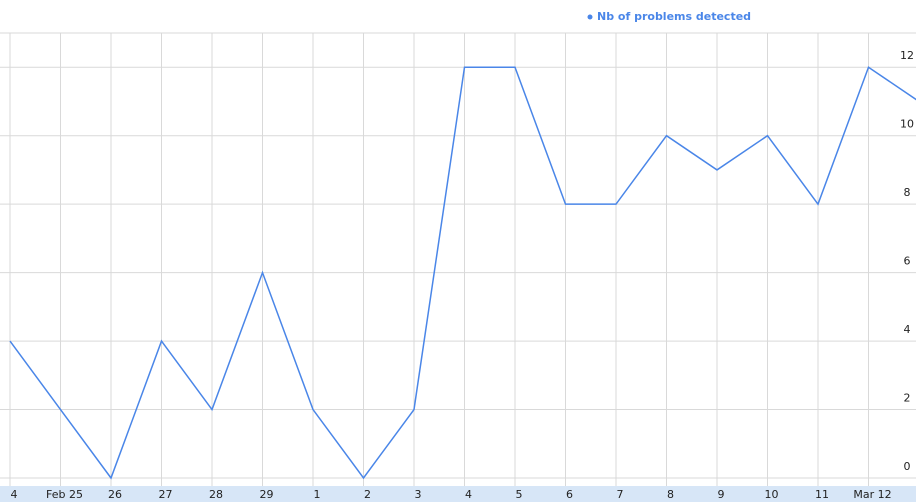 The width and height of the screenshot is (916, 502). Describe the element at coordinates (772, 494) in the screenshot. I see `x-tick-label: 10` at that location.